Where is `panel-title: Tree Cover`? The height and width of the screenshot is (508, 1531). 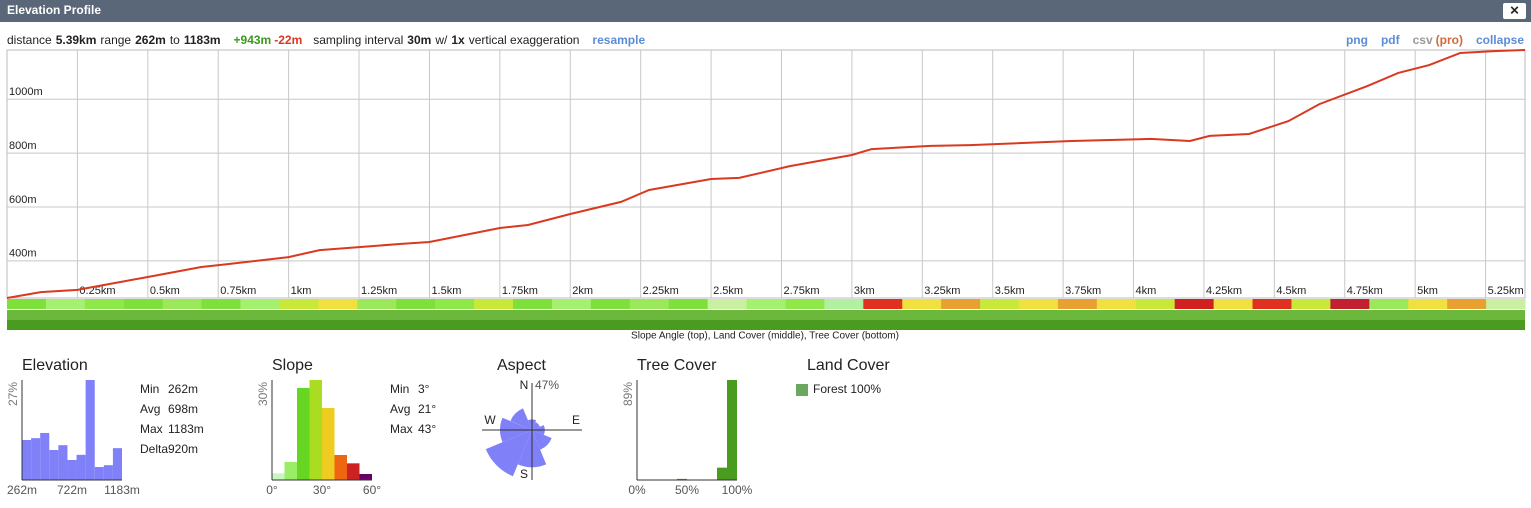 panel-title: Tree Cover is located at coordinates (677, 365).